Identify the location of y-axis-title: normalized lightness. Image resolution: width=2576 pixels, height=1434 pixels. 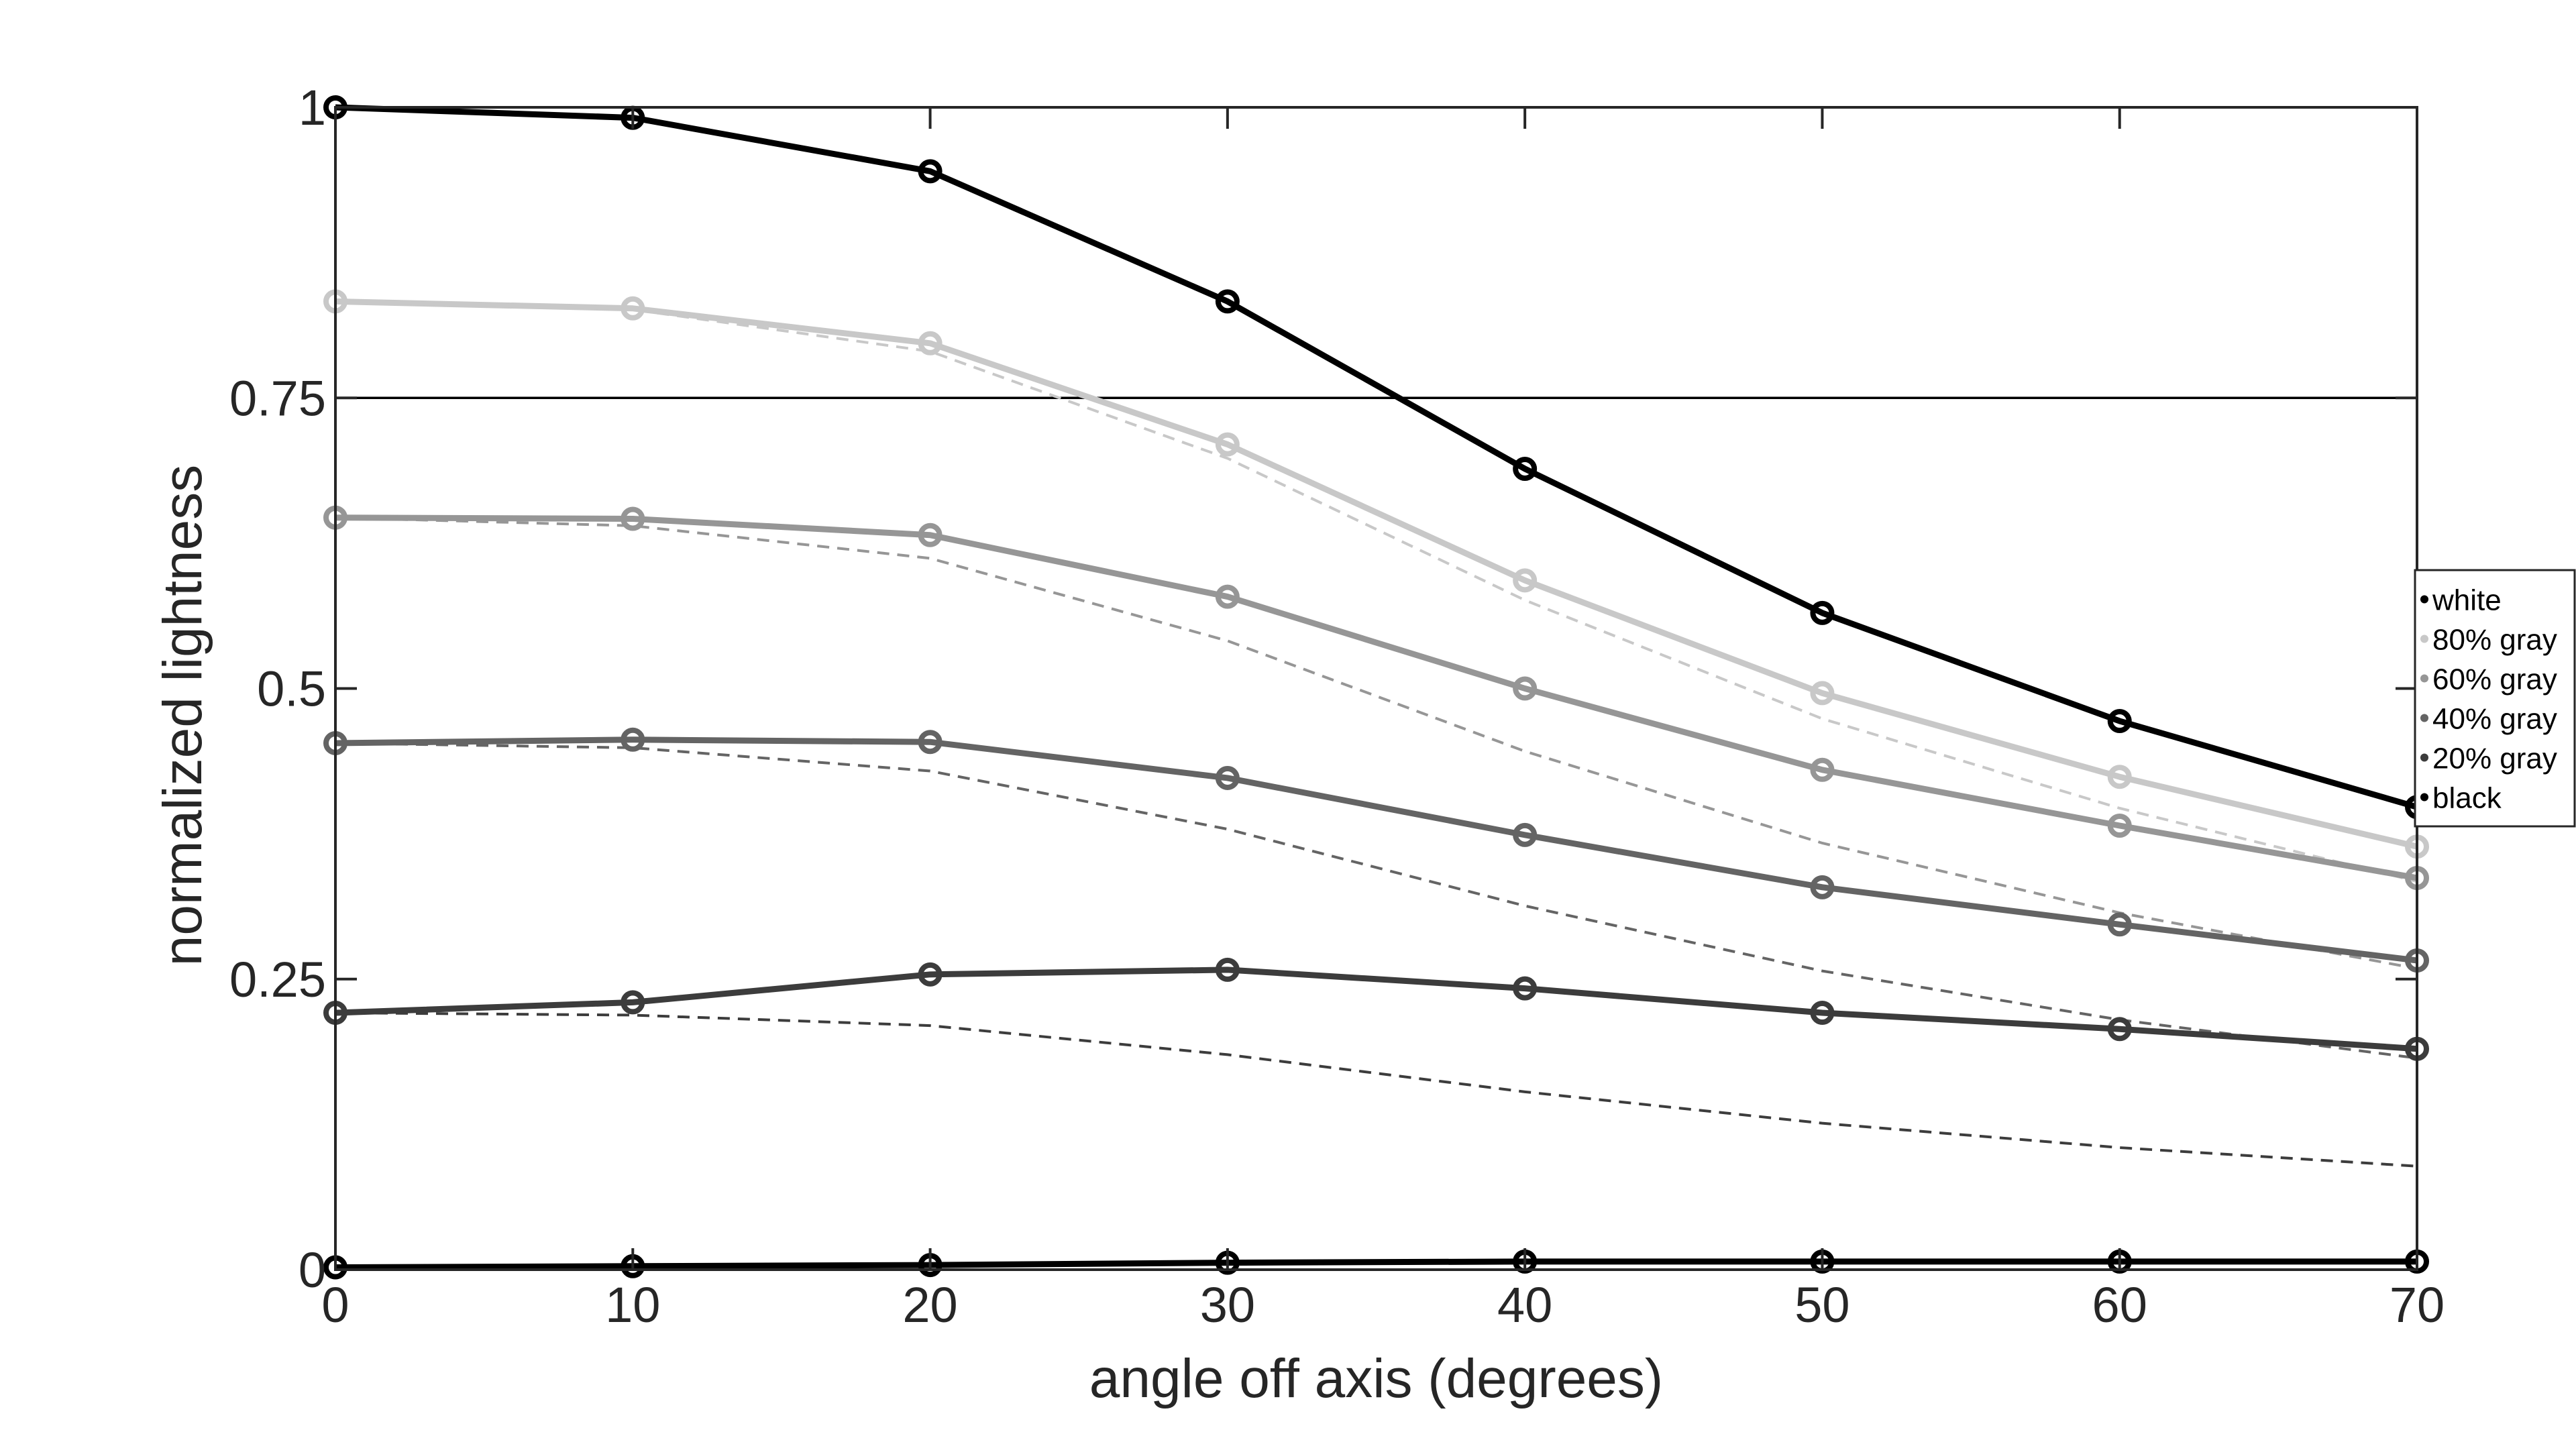
(182, 716).